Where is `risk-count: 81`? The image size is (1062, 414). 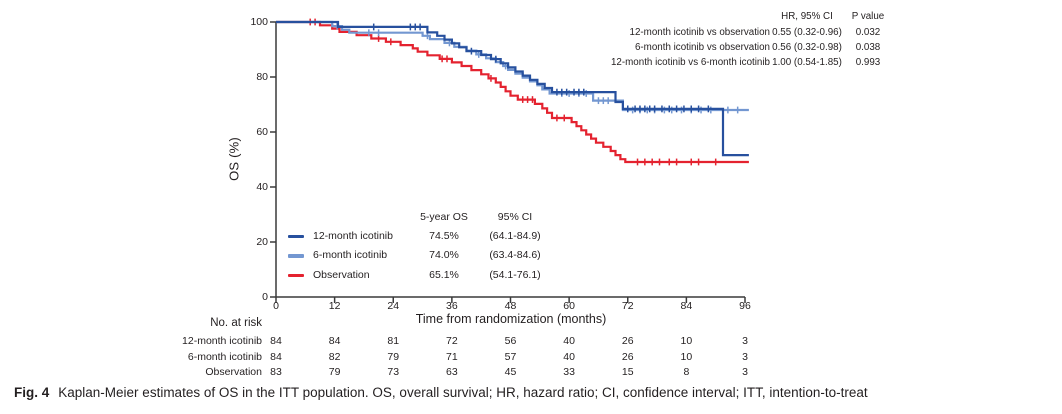
risk-count: 81 is located at coordinates (393, 341).